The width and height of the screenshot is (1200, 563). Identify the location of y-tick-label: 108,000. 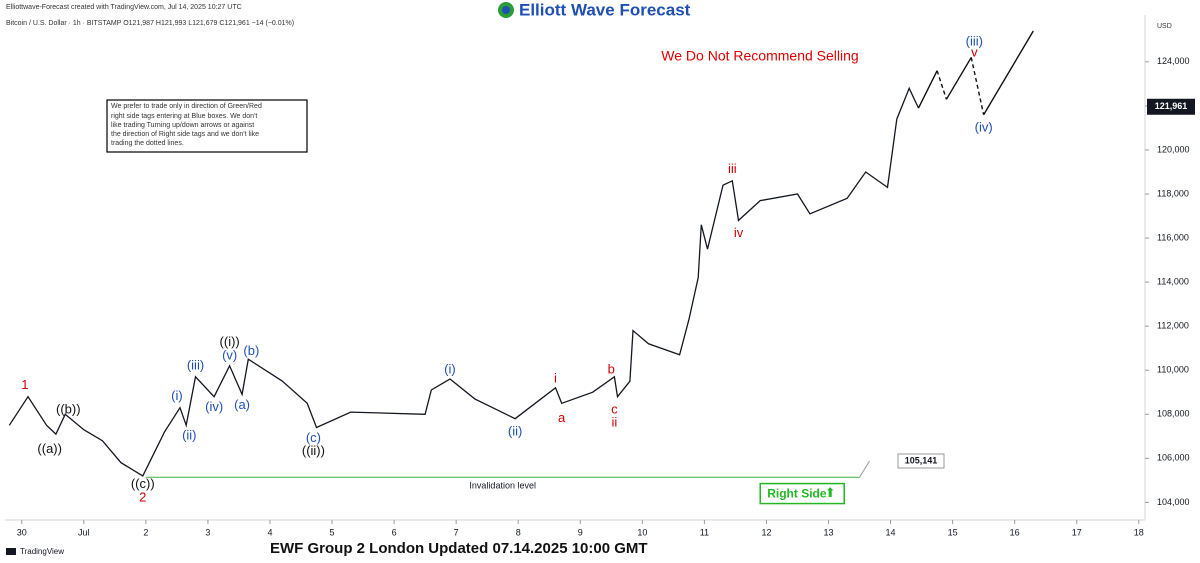
(1173, 414).